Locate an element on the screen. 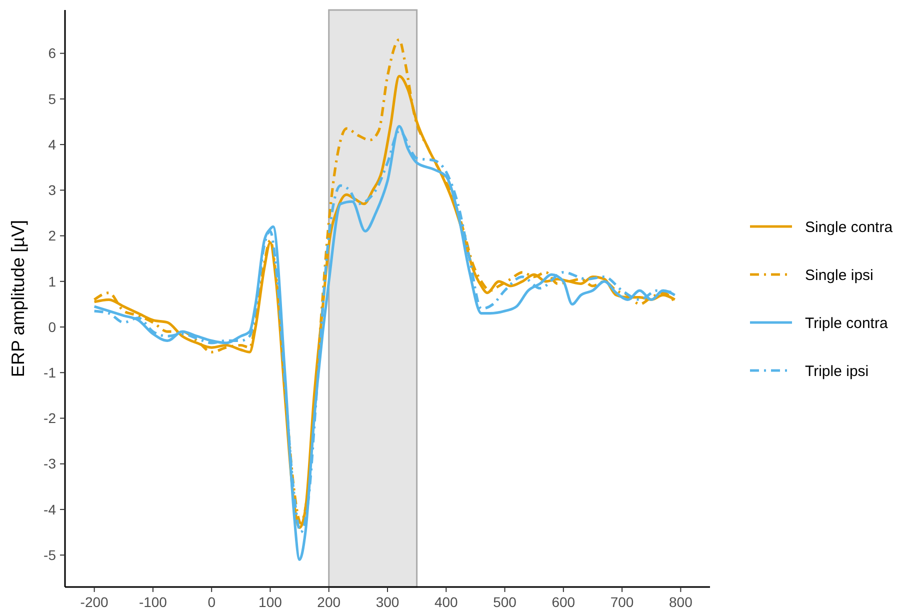 Image resolution: width=910 pixels, height=615 pixels. y-tick-label: -5 is located at coordinates (50, 554).